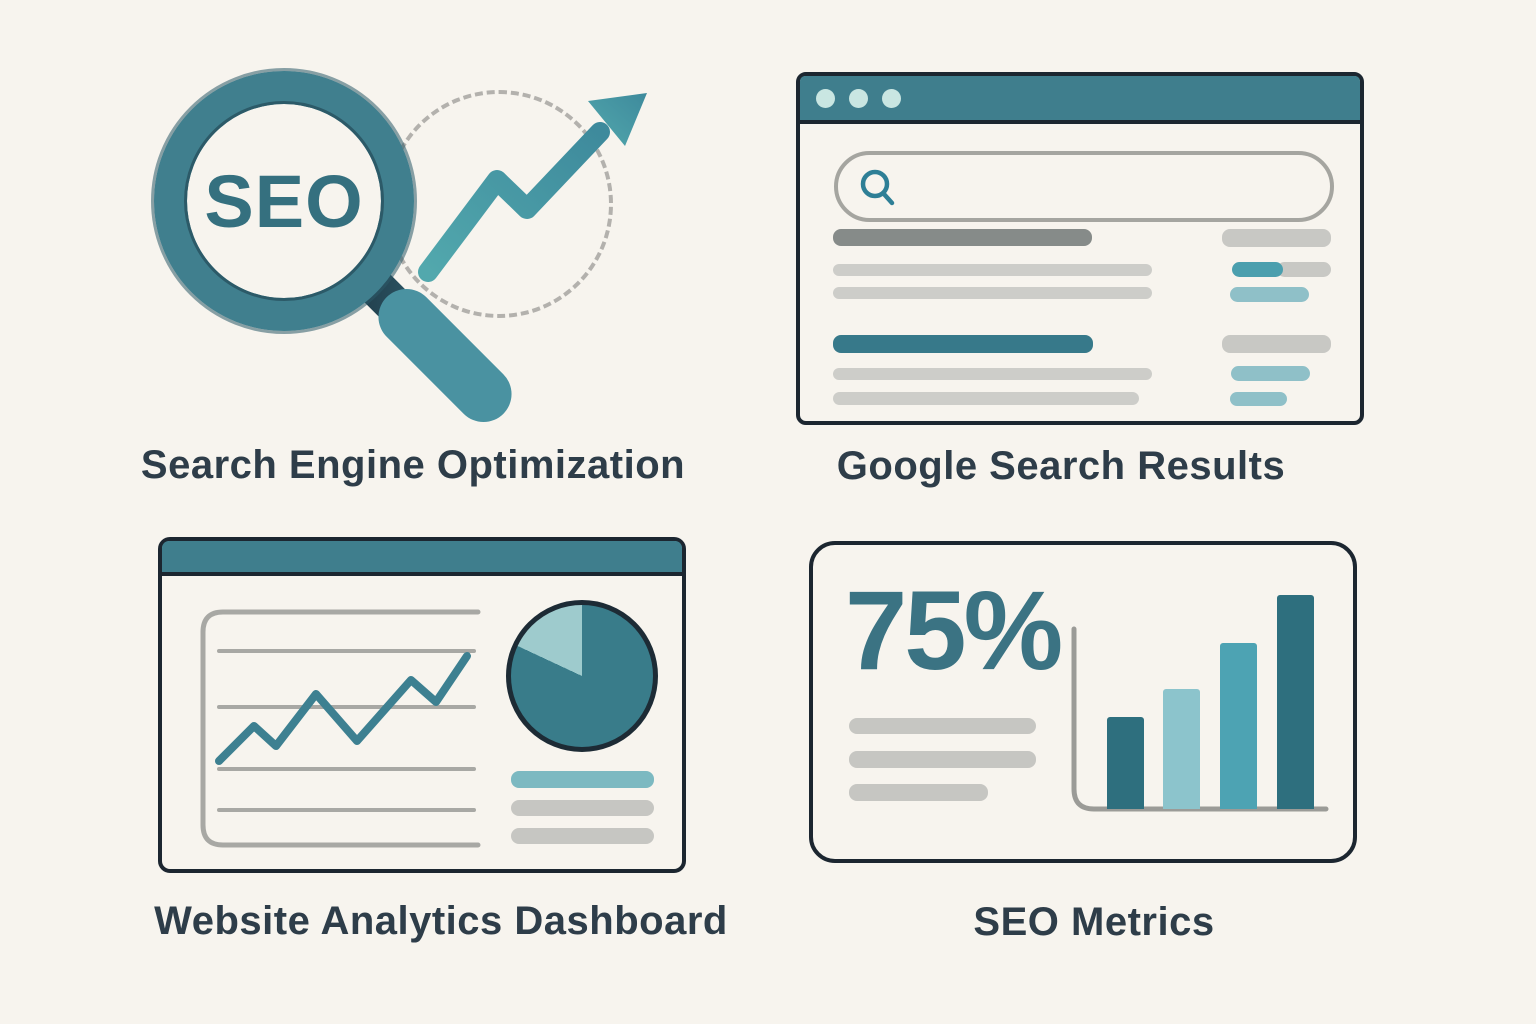 The height and width of the screenshot is (1024, 1536). What do you see at coordinates (1061, 466) in the screenshot?
I see `caption-google-search-results: Google Search Results` at bounding box center [1061, 466].